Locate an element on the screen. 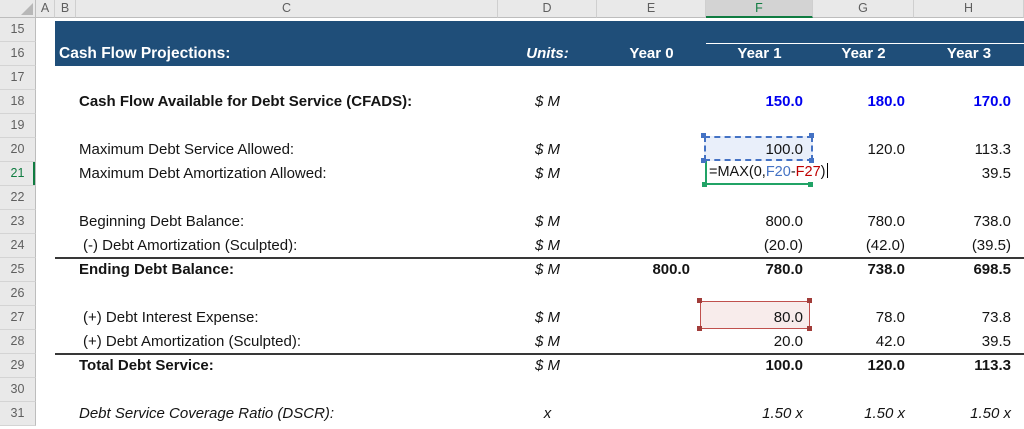 This screenshot has width=1024, height=429. row-label-23: Beginning Debt Balance: is located at coordinates (162, 221).